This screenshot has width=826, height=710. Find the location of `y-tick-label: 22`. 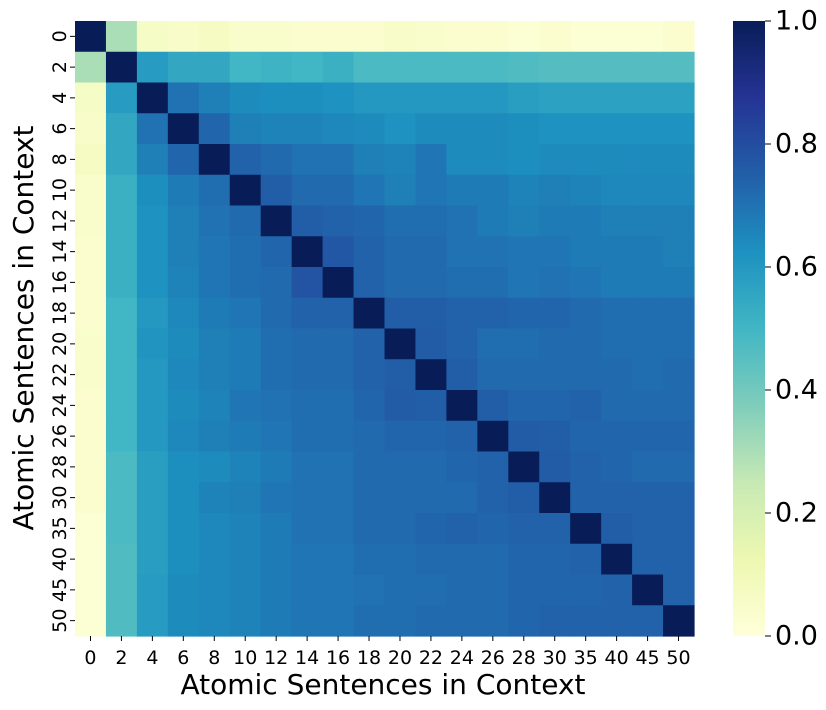

y-tick-label: 22 is located at coordinates (60, 375).